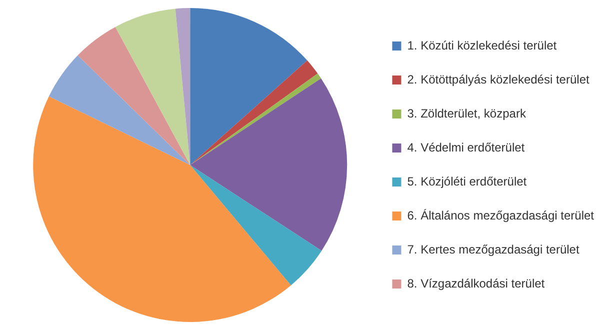  I want to click on legend-label: 7. Kertes mezőgazdasági terület, so click(493, 249).